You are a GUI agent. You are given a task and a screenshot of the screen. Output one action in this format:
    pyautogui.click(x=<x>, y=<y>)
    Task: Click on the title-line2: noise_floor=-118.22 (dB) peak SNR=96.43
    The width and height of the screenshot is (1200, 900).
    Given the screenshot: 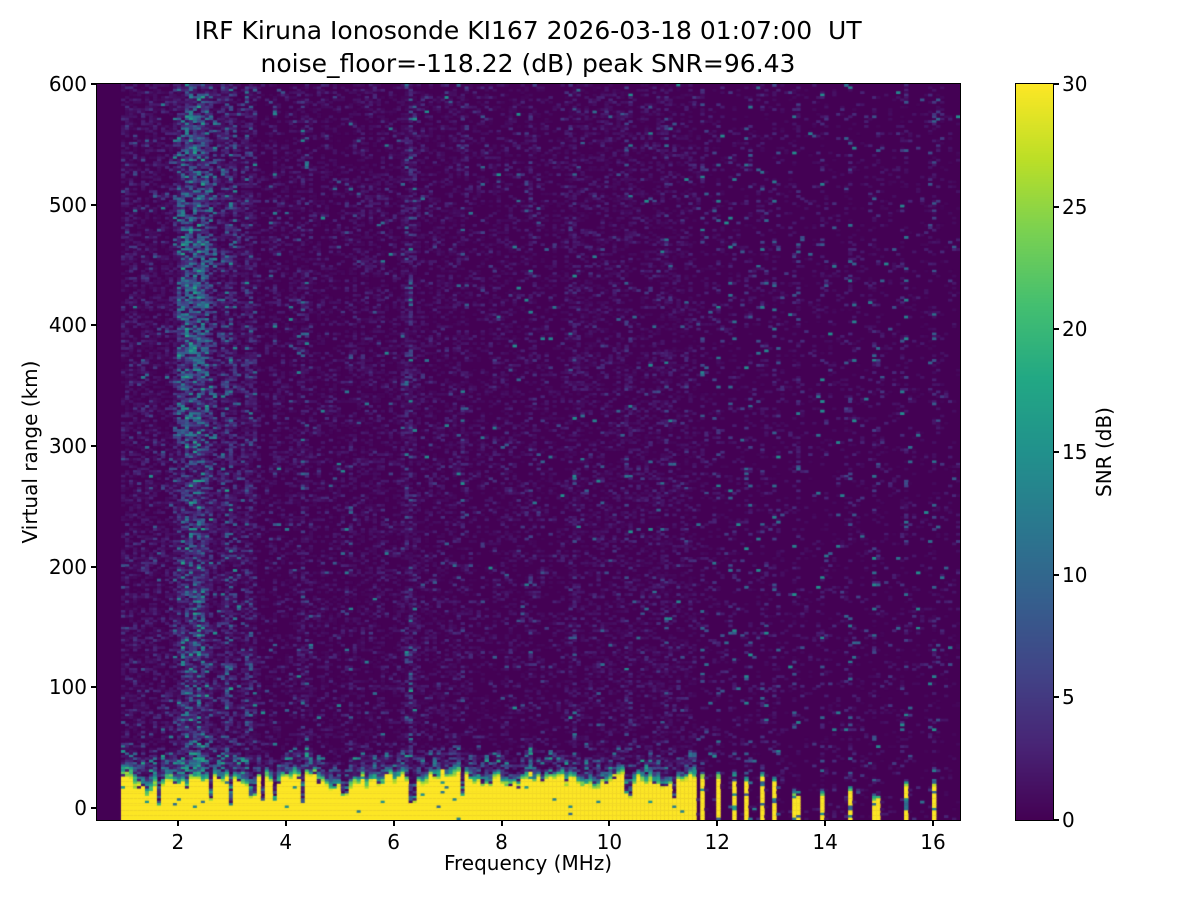 What is the action you would take?
    pyautogui.click(x=528, y=63)
    